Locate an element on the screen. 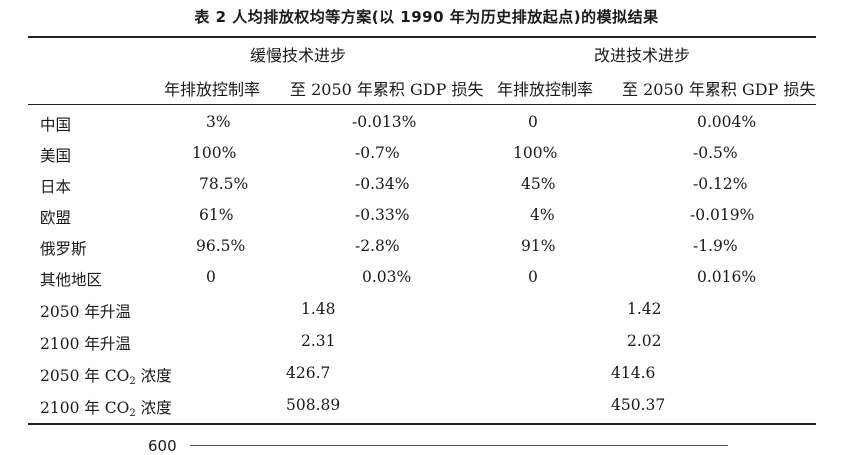 The height and width of the screenshot is (455, 853). top-rule is located at coordinates (422, 37).